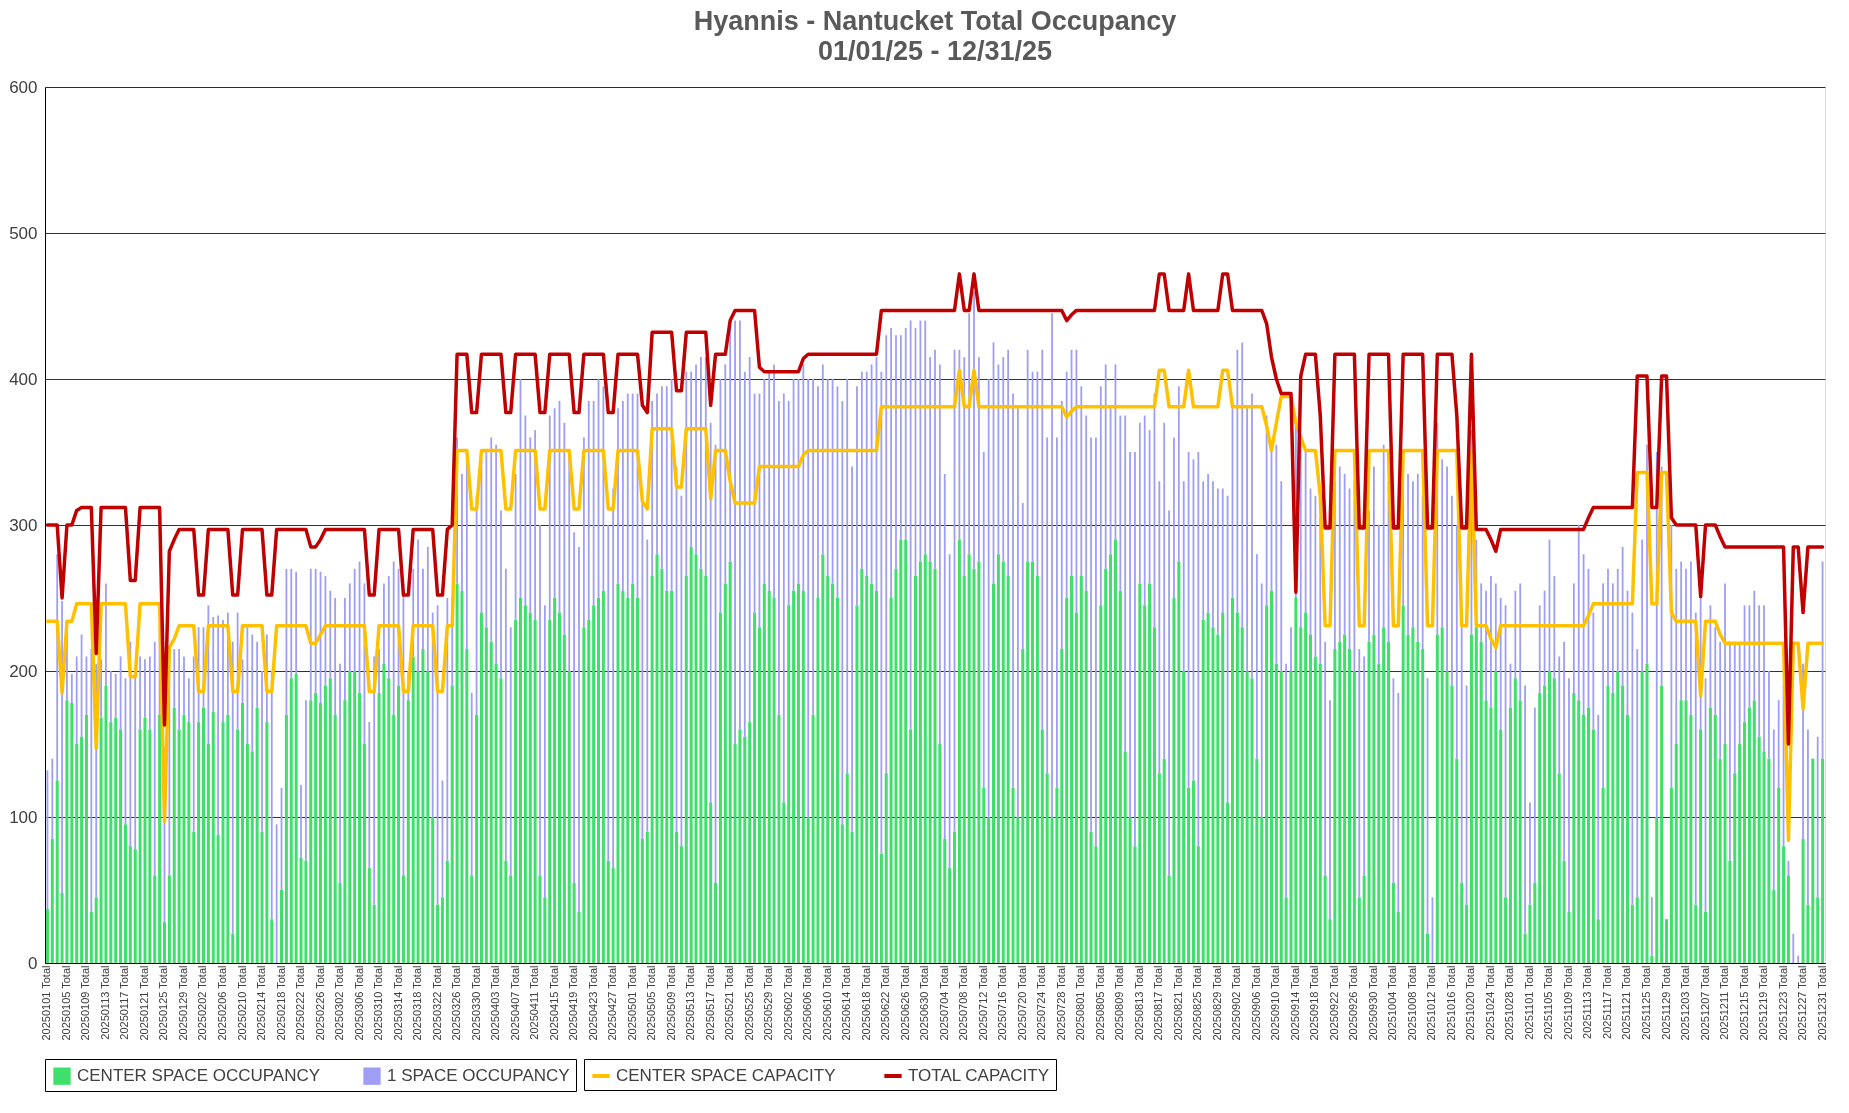  Describe the element at coordinates (904, 1003) in the screenshot. I see `x-tick-label: 20250626 Total` at that location.